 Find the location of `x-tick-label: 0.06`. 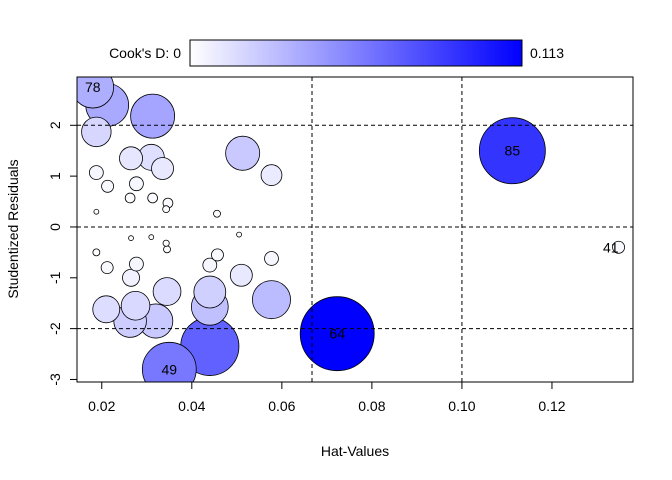

x-tick-label: 0.06 is located at coordinates (281, 406).